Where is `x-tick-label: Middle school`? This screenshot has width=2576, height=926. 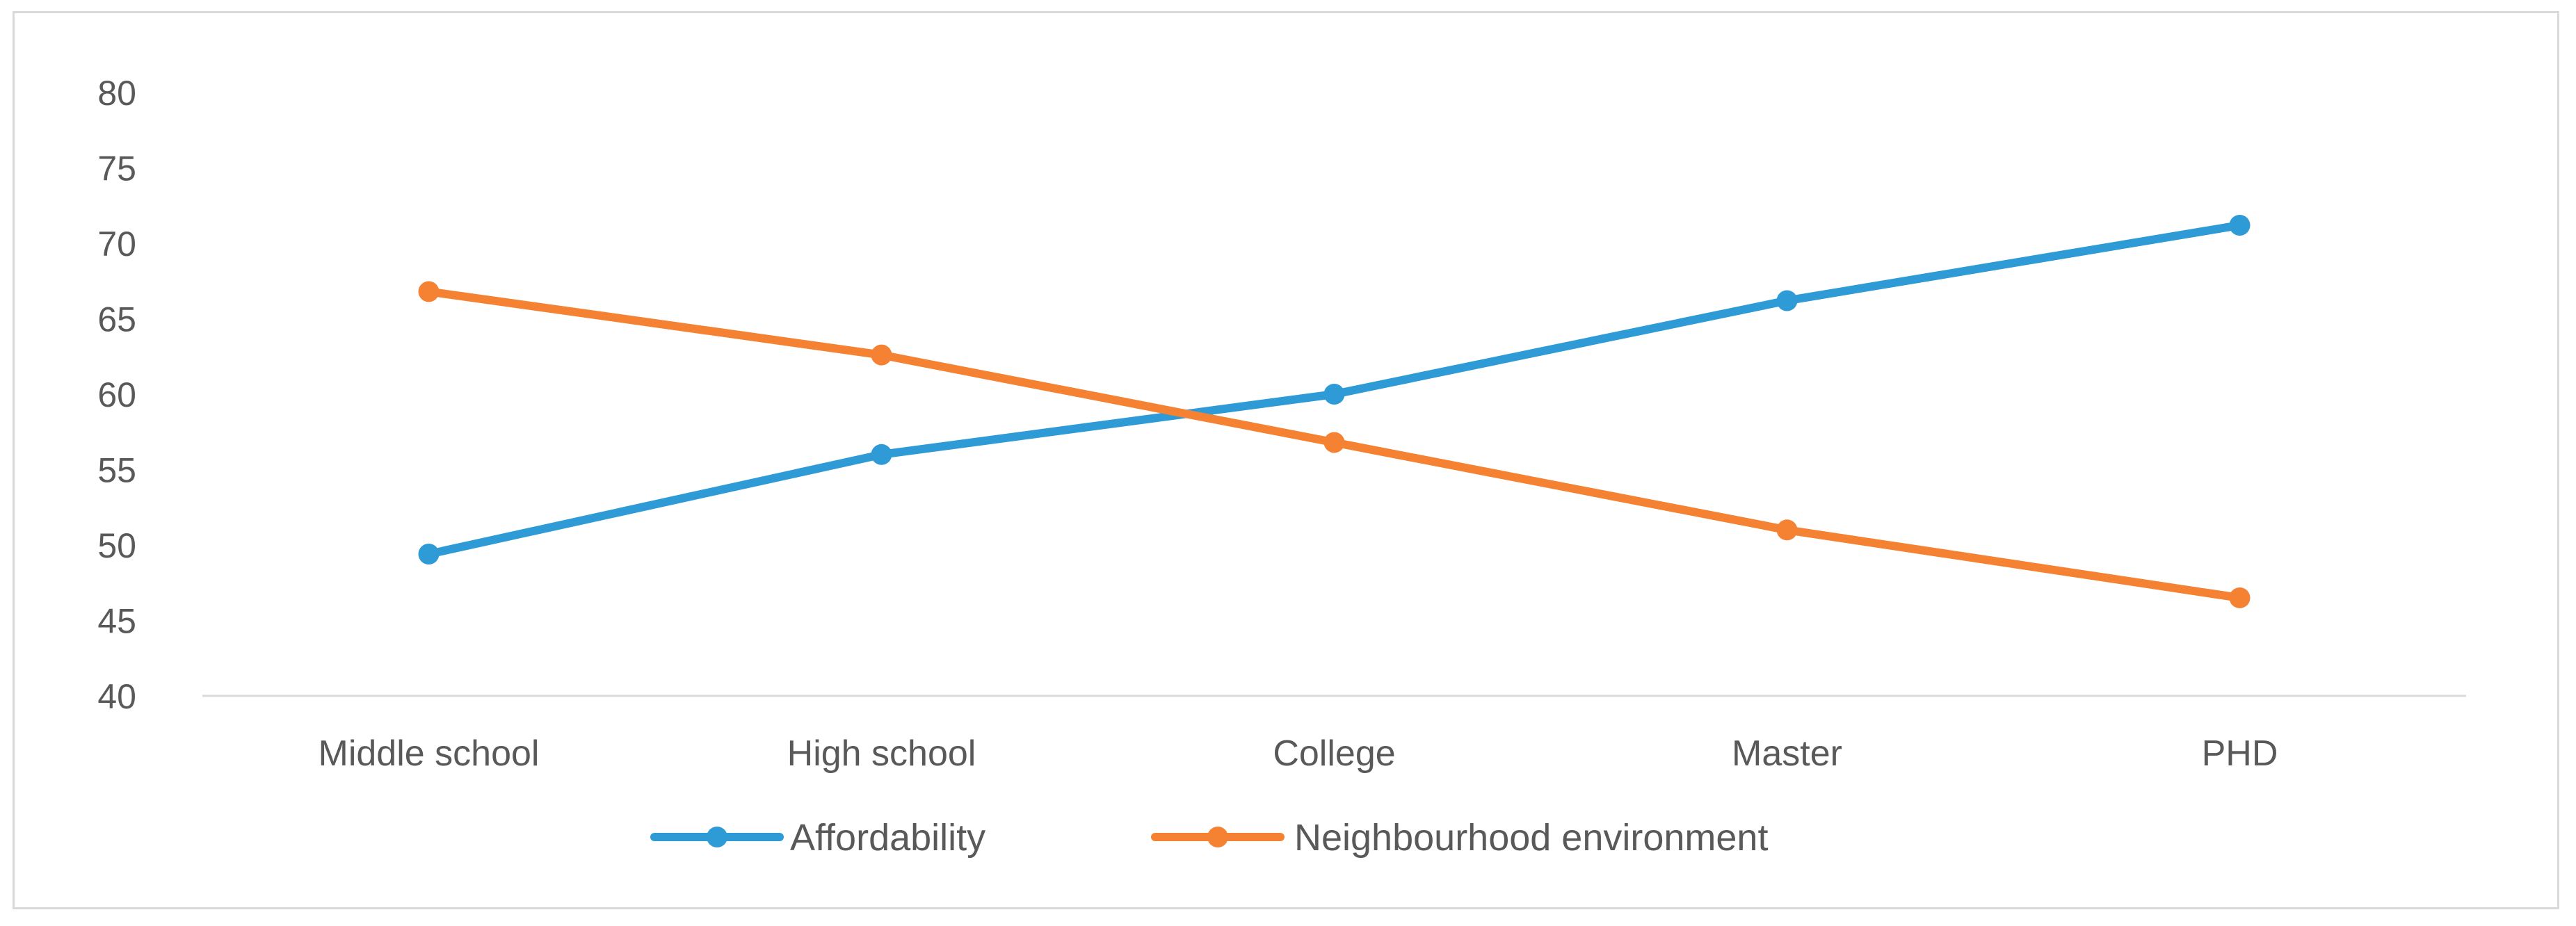
x-tick-label: Middle school is located at coordinates (429, 753).